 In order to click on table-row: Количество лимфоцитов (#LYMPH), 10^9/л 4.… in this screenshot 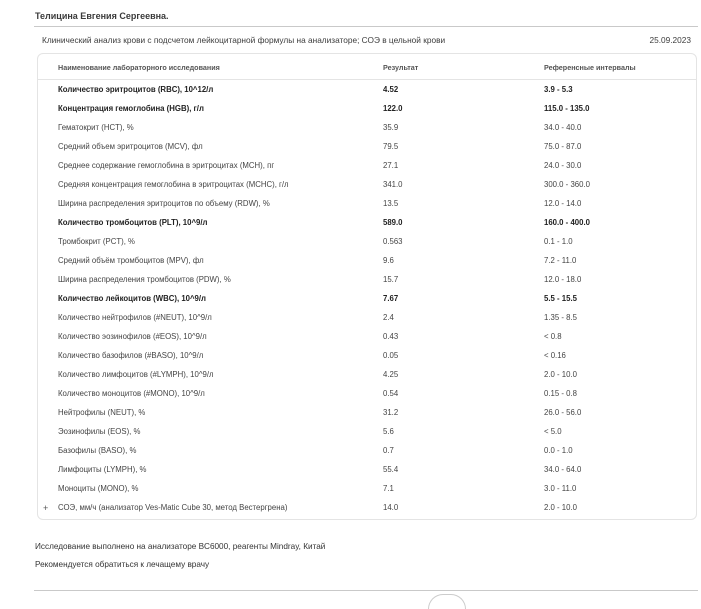, I will do `click(367, 374)`.